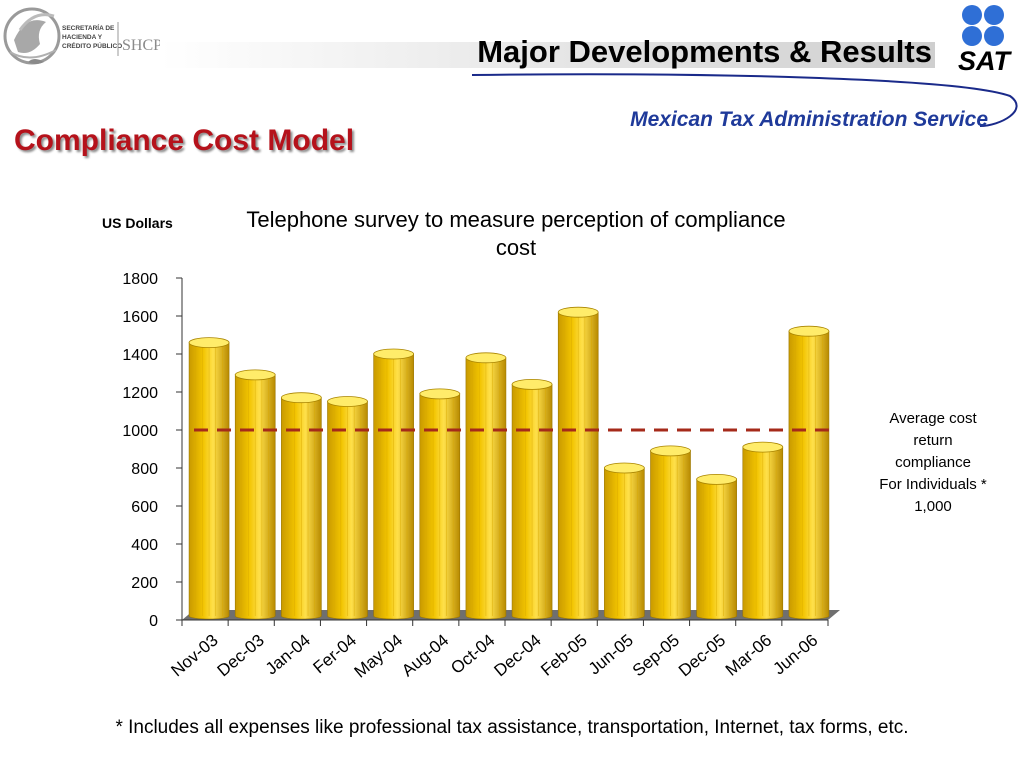 Image resolution: width=1024 pixels, height=768 pixels. I want to click on header-bar, so click(547, 55).